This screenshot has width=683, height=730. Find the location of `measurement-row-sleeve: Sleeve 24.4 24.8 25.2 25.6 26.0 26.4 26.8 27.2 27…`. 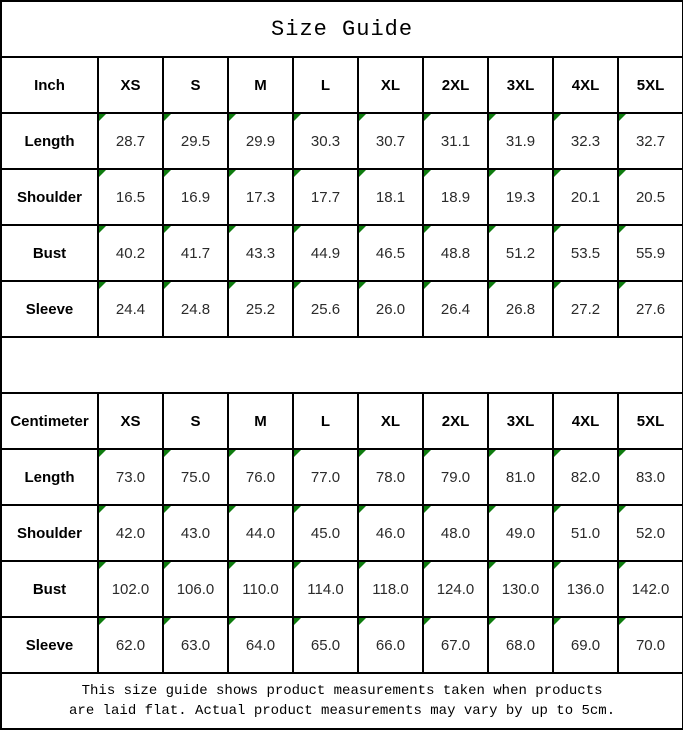

measurement-row-sleeve: Sleeve 24.4 24.8 25.2 25.6 26.0 26.4 26.8 27.2 27… is located at coordinates (341, 309).